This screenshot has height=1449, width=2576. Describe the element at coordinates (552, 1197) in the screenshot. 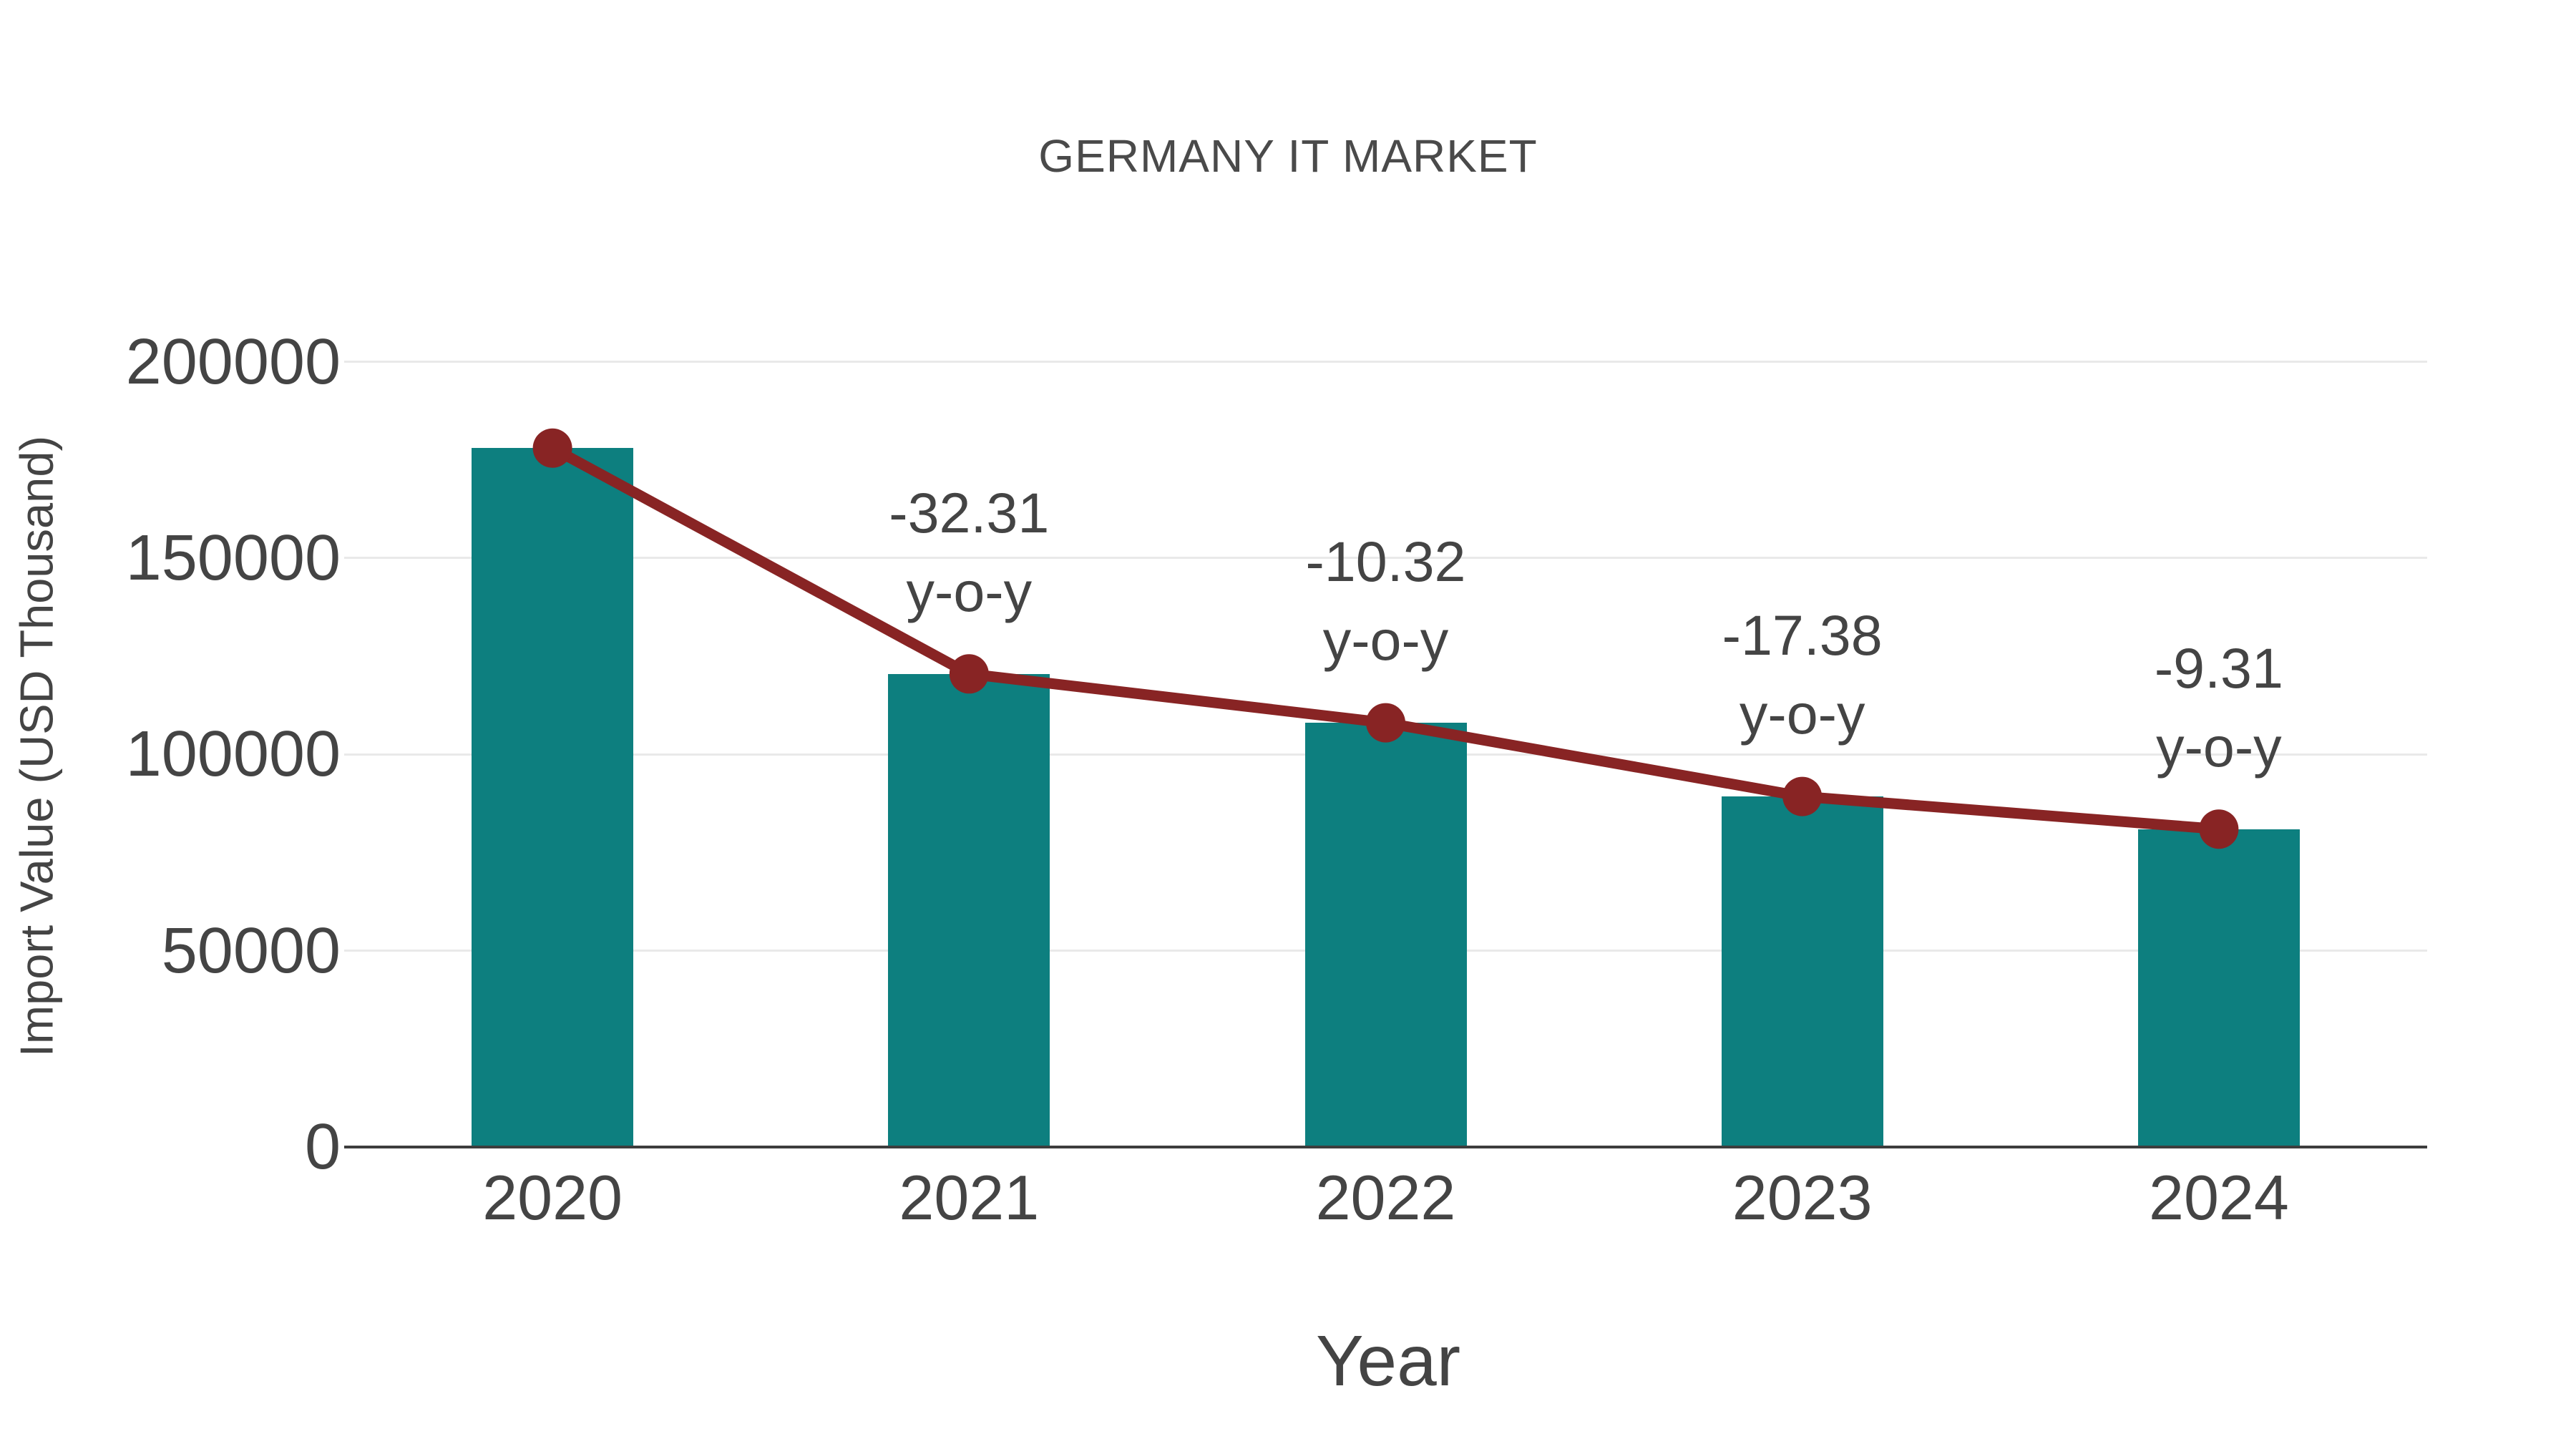

I see `x-tick-2020: 2020` at that location.